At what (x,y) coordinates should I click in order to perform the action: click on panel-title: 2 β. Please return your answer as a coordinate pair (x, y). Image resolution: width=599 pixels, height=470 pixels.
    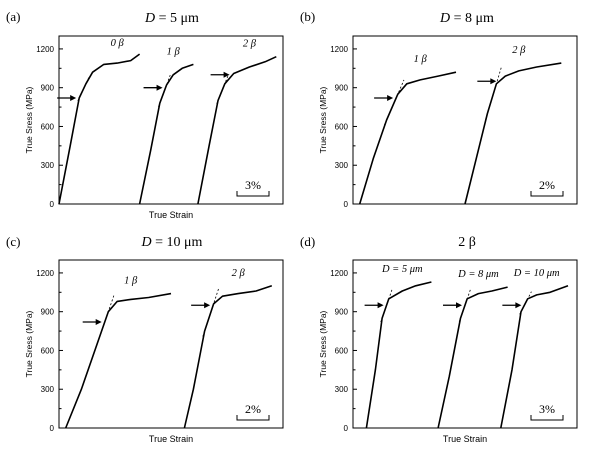
    Looking at the image, I should click on (467, 242).